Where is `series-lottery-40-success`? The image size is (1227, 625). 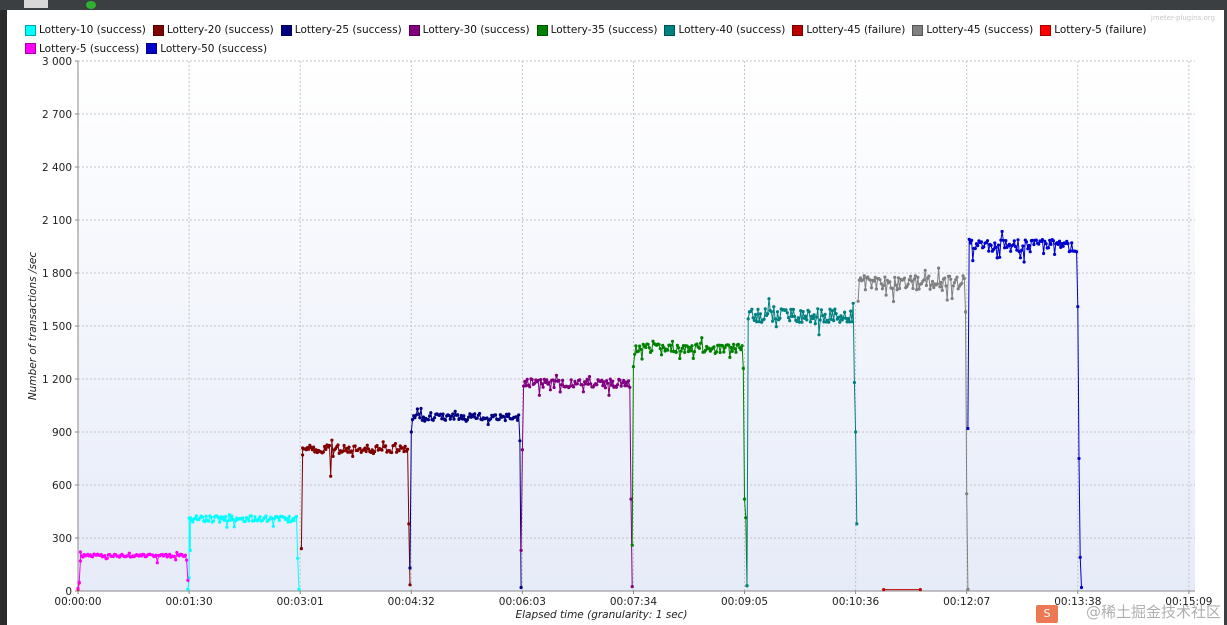 series-lottery-40-success is located at coordinates (802, 442).